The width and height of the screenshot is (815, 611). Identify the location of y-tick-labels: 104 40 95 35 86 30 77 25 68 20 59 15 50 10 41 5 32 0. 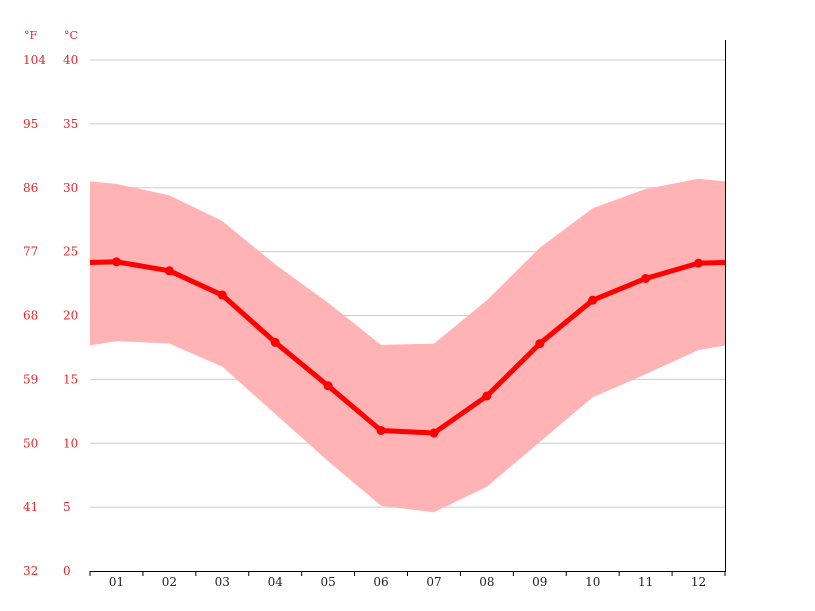
(50, 315).